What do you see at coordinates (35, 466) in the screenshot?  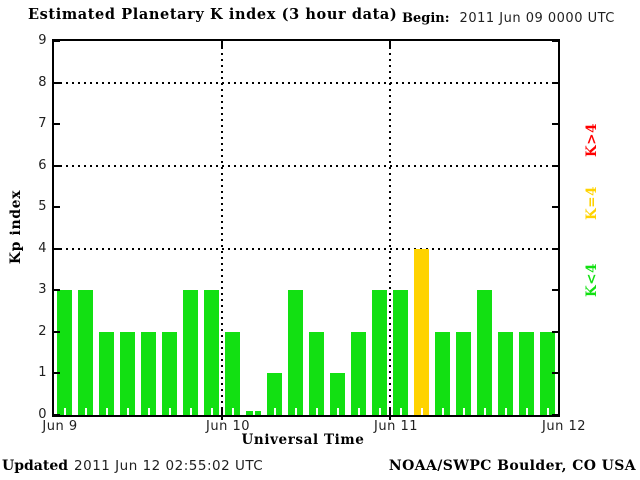 I see `updated-label: Updated` at bounding box center [35, 466].